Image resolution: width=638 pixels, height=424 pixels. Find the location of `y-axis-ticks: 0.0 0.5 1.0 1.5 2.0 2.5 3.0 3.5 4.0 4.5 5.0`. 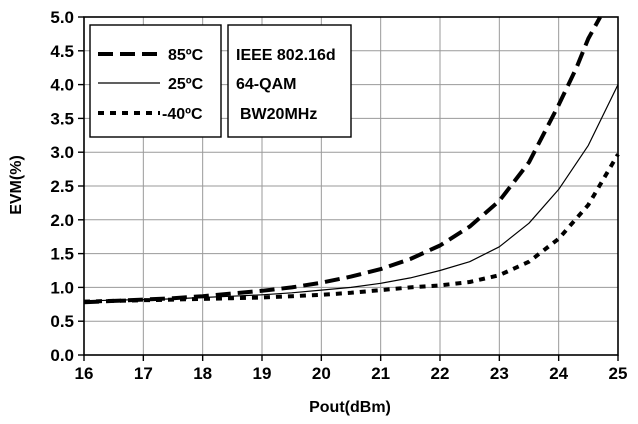

y-axis-ticks: 0.0 0.5 1.0 1.5 2.0 2.5 3.0 3.5 4.0 4.5 5.0 is located at coordinates (67, 186).